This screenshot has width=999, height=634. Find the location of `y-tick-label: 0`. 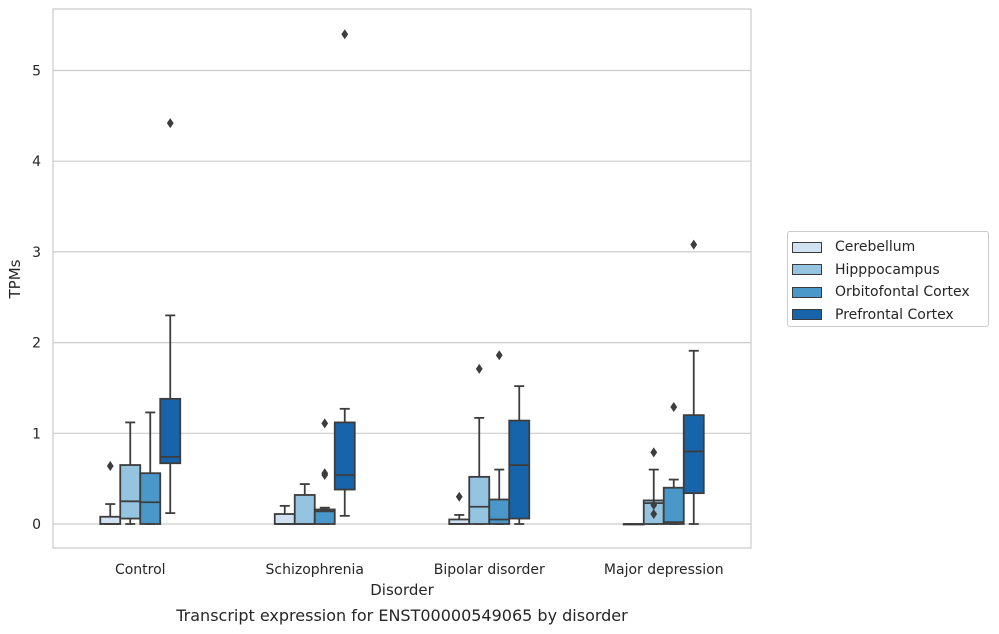

y-tick-label: 0 is located at coordinates (36, 525).